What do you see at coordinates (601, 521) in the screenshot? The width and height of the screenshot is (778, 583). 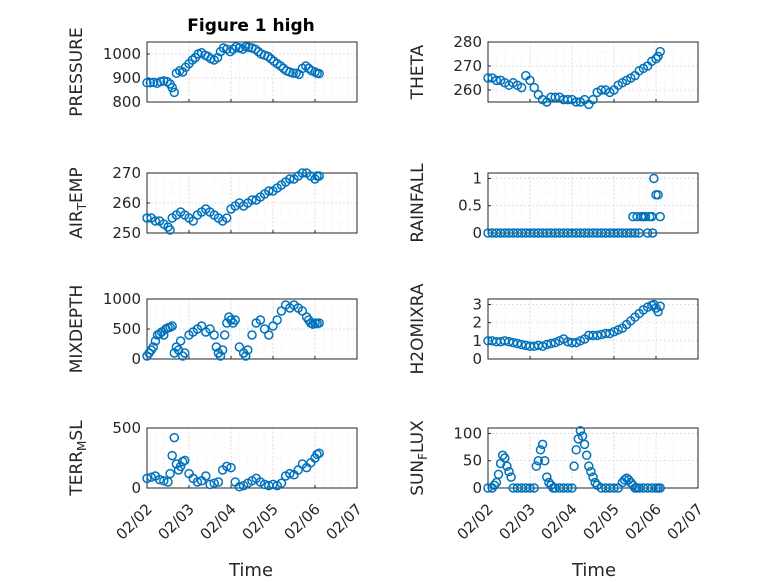 I see `x-tick-label: 02/05` at bounding box center [601, 521].